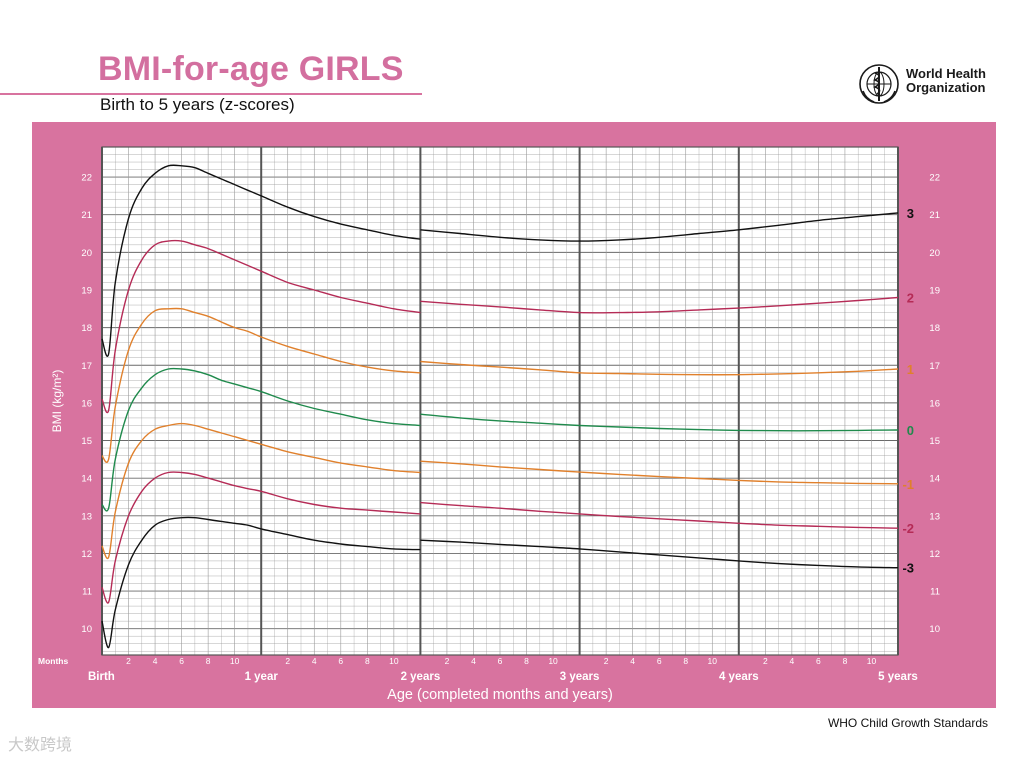 The width and height of the screenshot is (1016, 762). Describe the element at coordinates (934, 479) in the screenshot. I see `y-tick-label-right: 14` at that location.